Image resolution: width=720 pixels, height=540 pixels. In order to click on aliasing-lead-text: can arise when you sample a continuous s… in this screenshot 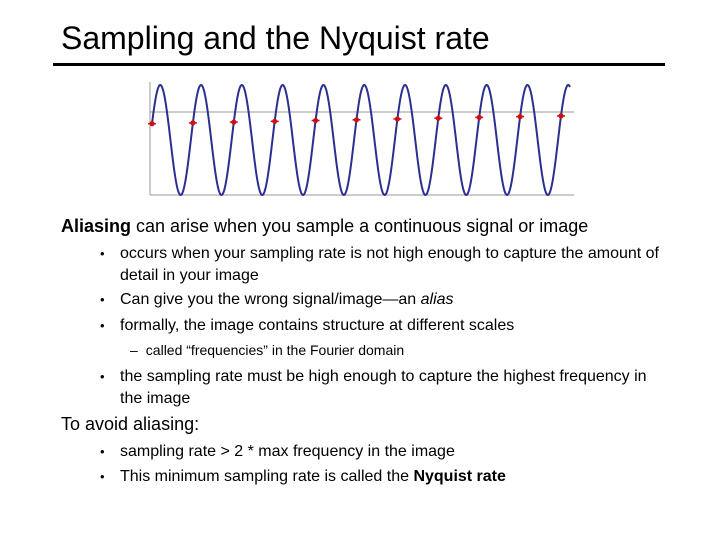, I will do `click(360, 226)`.